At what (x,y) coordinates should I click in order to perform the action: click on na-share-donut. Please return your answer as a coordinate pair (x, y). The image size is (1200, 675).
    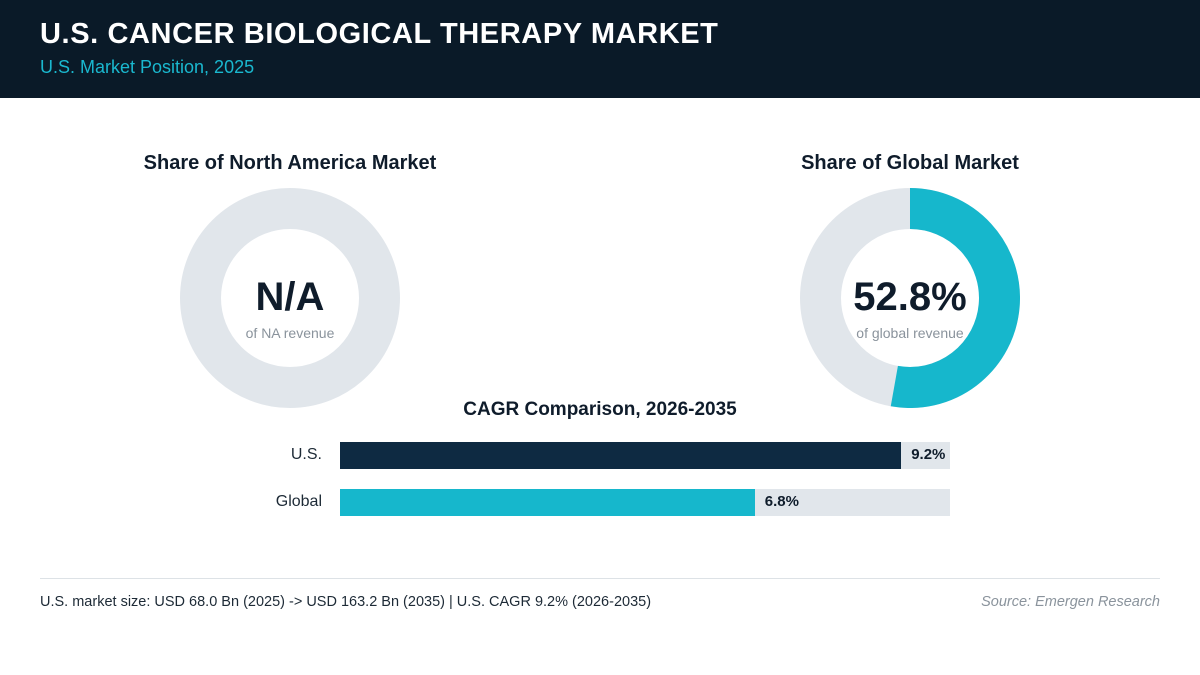
    Looking at the image, I should click on (290, 298).